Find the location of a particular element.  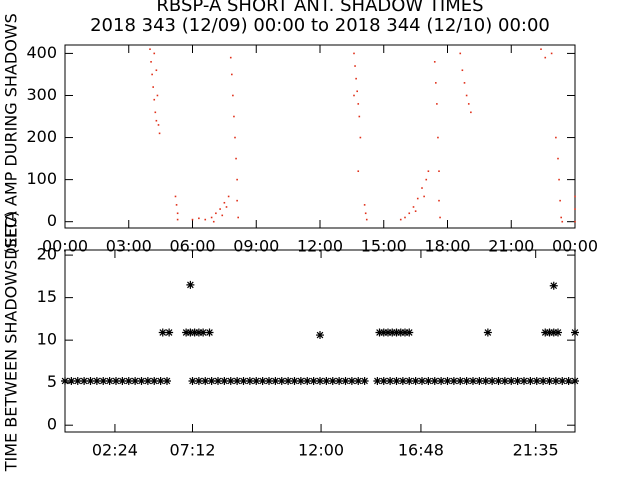

y-tick-label: 0 is located at coordinates (52, 424).